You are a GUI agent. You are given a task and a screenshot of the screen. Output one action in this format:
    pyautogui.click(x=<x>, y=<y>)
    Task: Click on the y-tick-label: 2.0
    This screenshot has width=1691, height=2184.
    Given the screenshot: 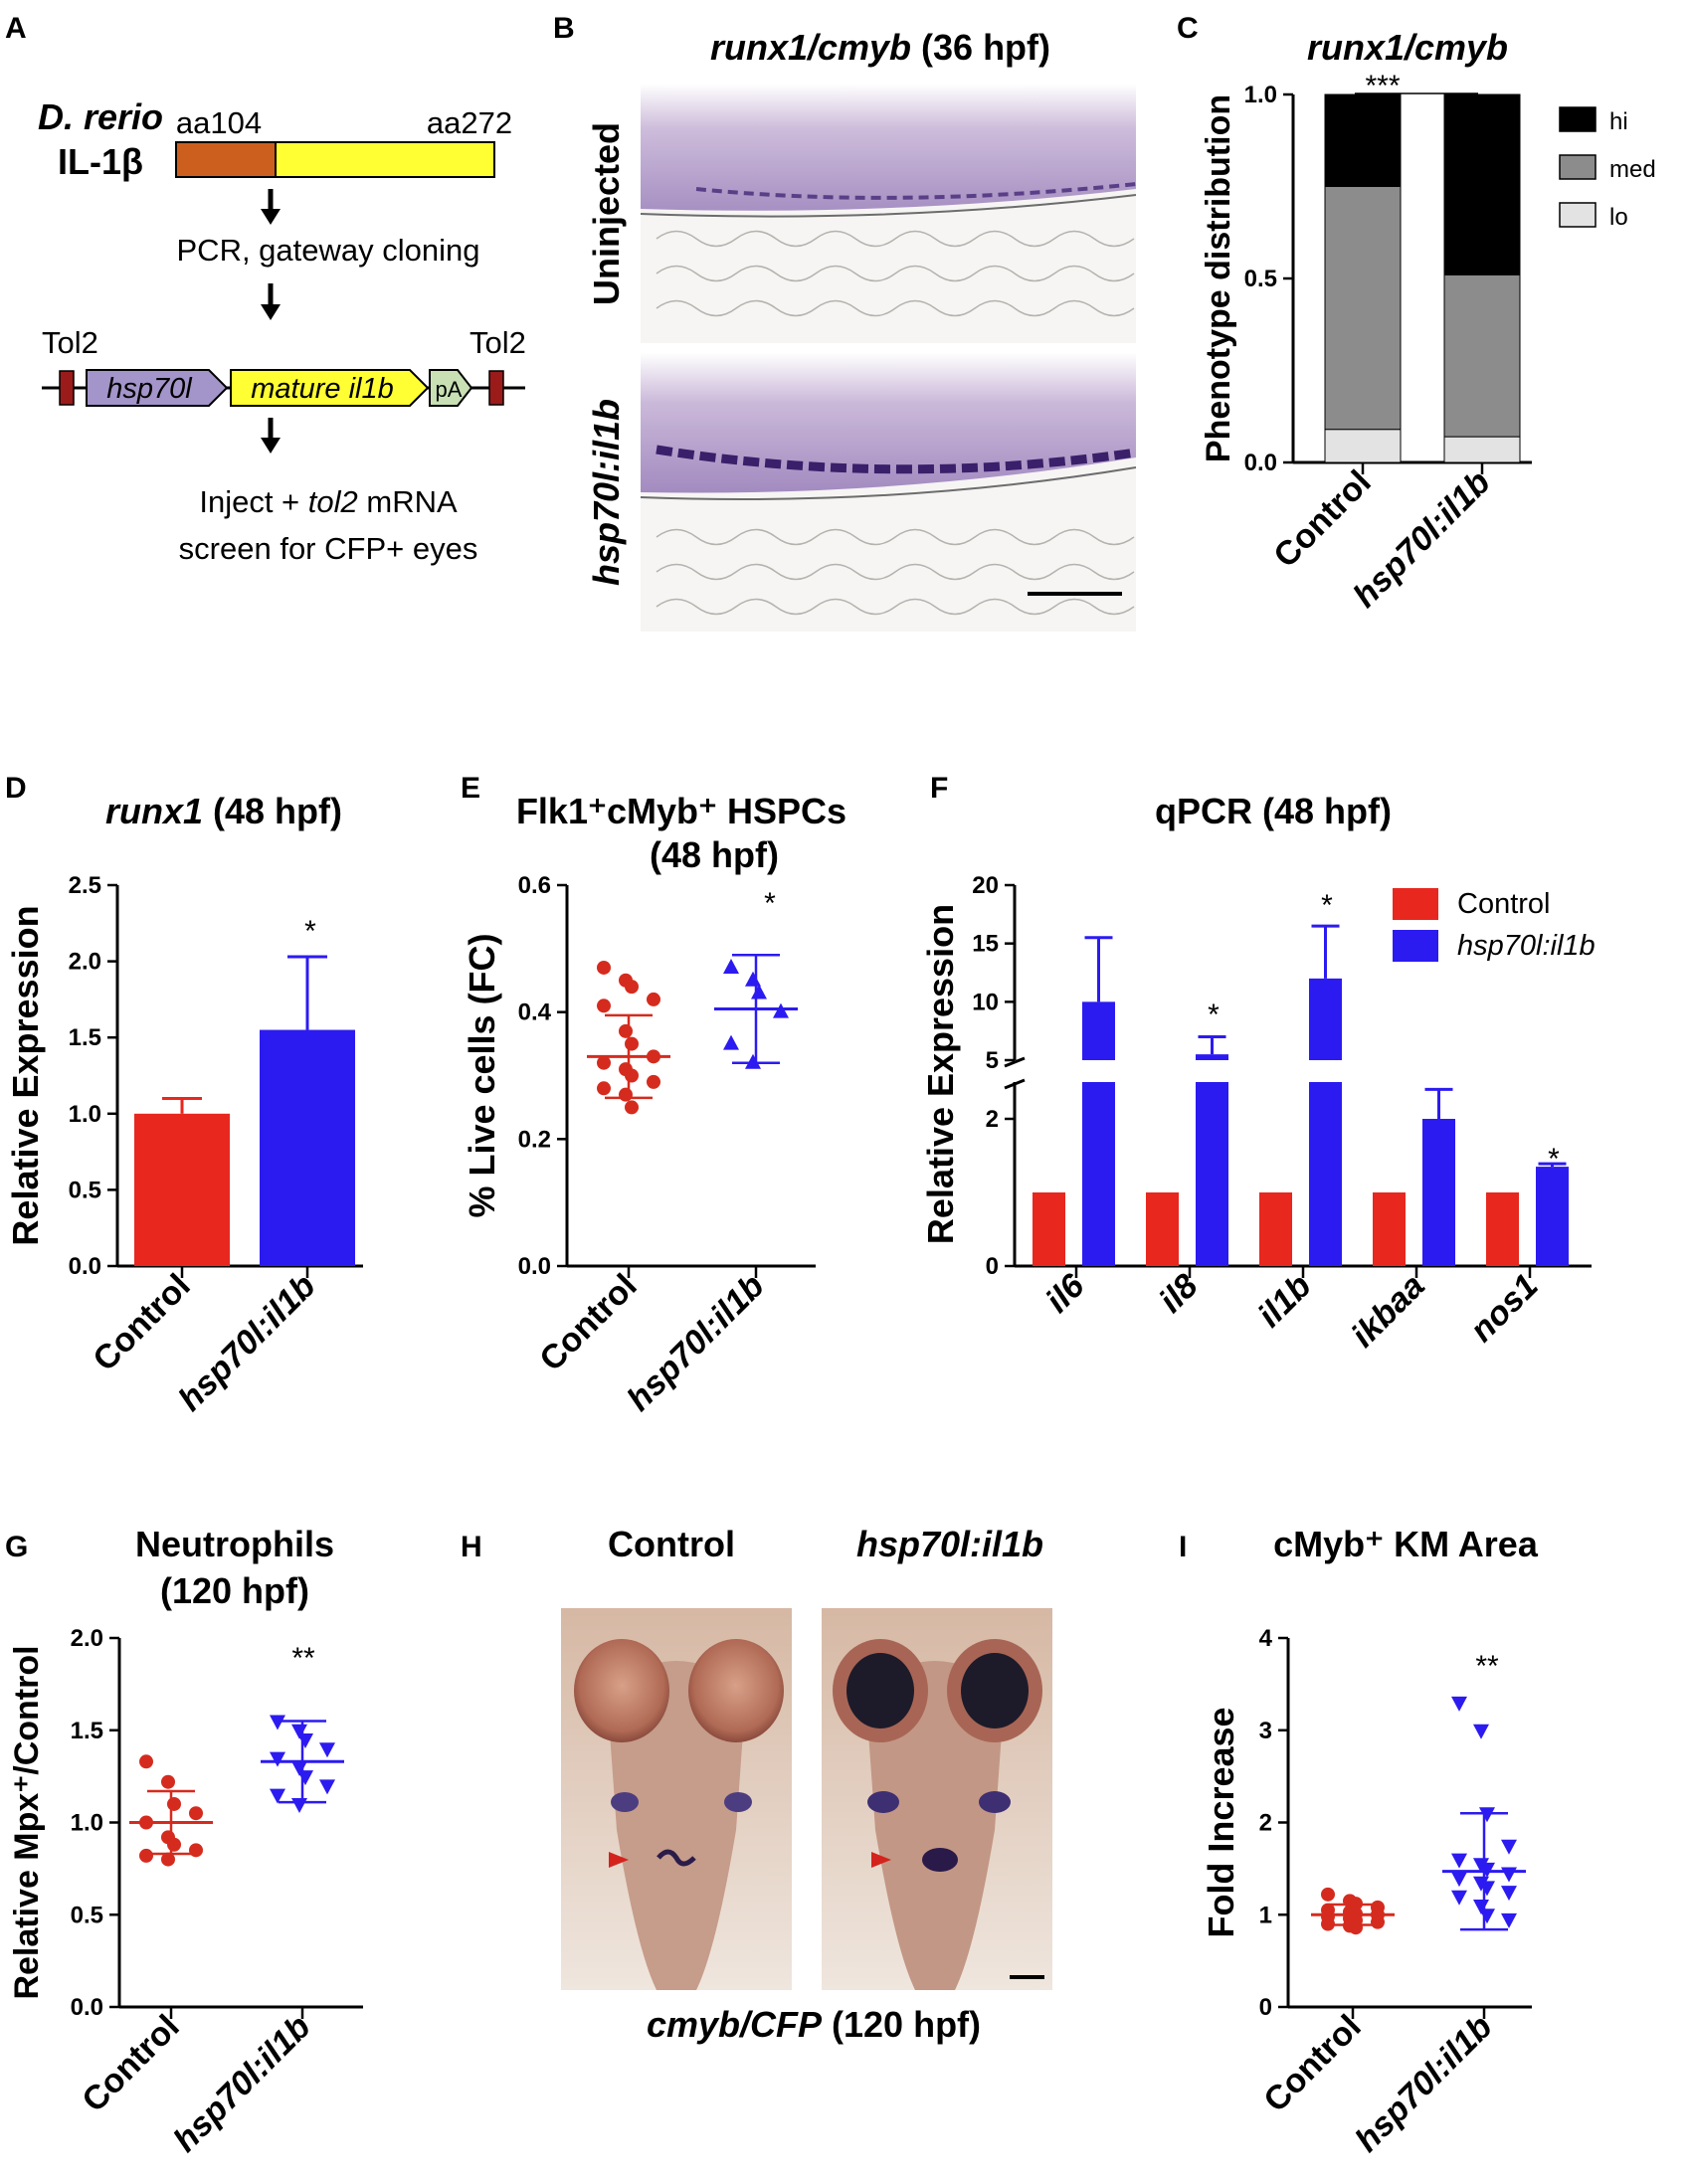 What is the action you would take?
    pyautogui.click(x=87, y=1638)
    